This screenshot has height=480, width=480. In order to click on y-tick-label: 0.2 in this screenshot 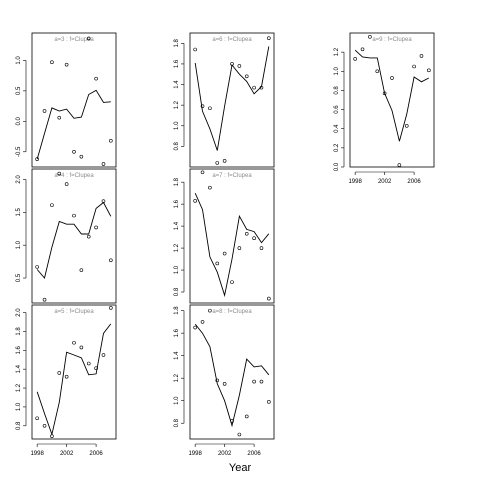, I will do `click(337, 147)`.